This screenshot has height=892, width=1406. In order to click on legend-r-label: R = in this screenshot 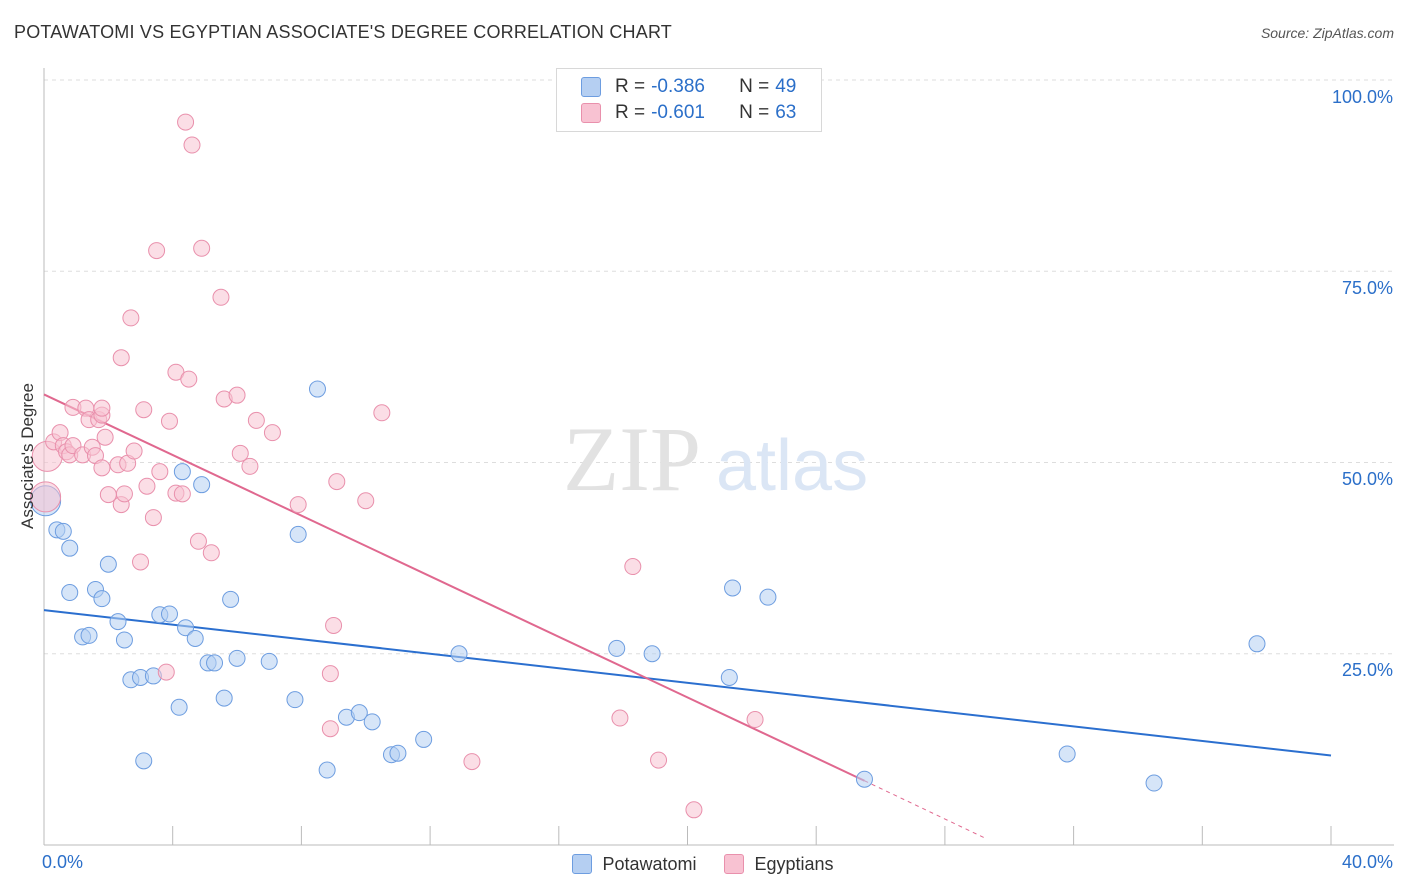, I will do `click(630, 86)`.